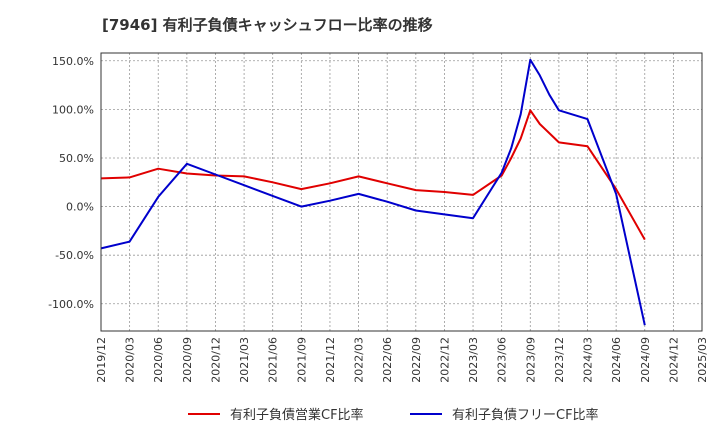 The image size is (720, 440). I want to click on y-tick-label: 150.0%, so click(73, 61).